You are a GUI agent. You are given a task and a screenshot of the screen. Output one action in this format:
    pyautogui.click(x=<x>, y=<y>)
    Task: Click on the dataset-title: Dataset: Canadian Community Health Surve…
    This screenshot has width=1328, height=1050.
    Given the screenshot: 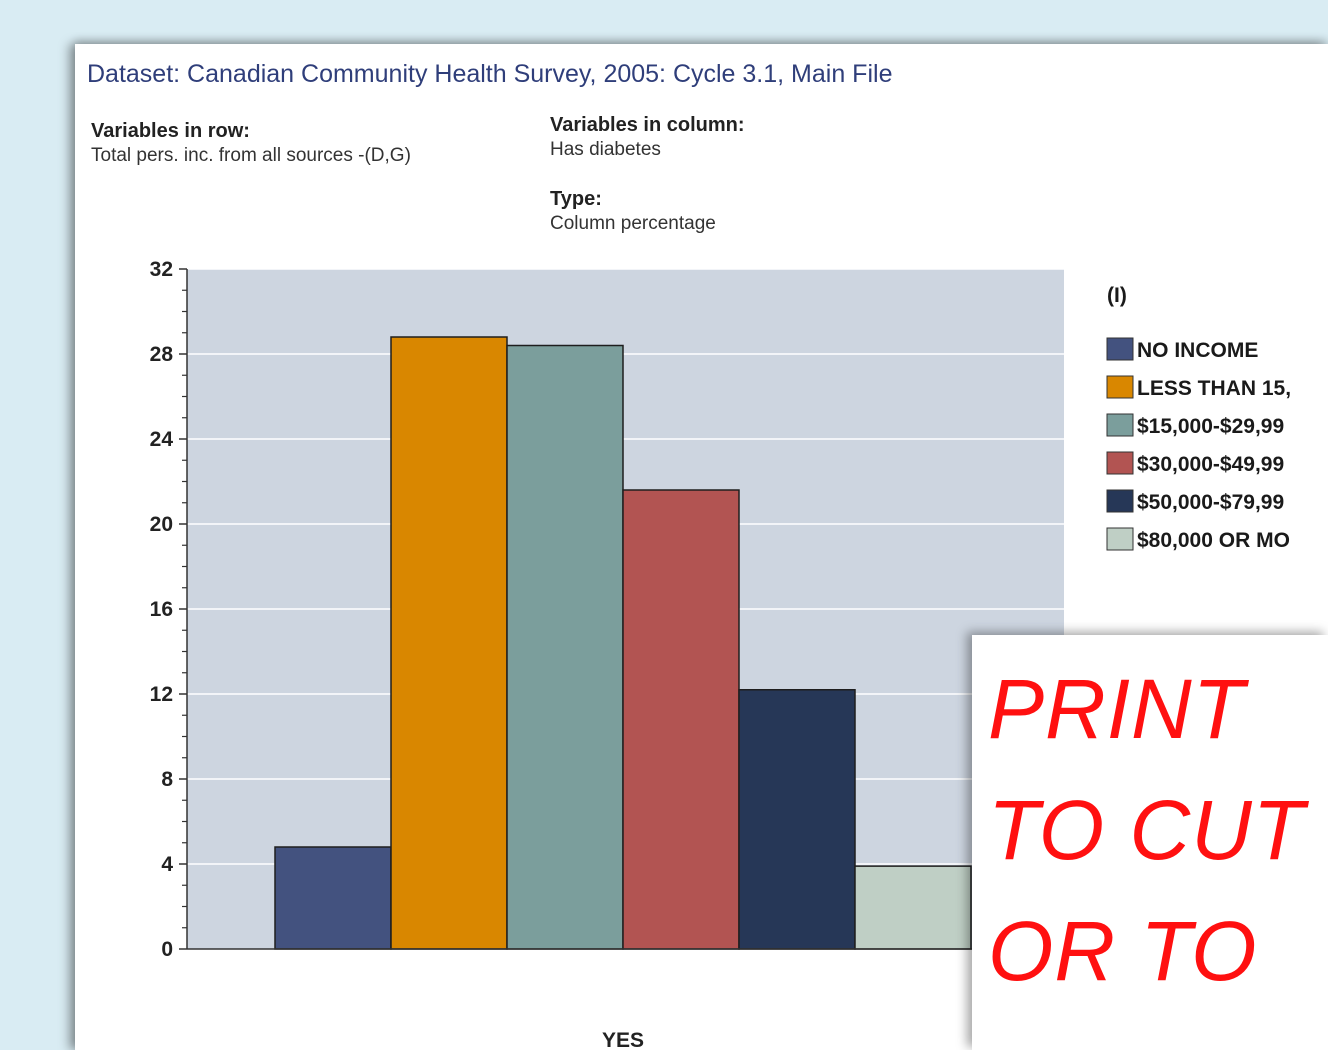 What is the action you would take?
    pyautogui.click(x=490, y=74)
    